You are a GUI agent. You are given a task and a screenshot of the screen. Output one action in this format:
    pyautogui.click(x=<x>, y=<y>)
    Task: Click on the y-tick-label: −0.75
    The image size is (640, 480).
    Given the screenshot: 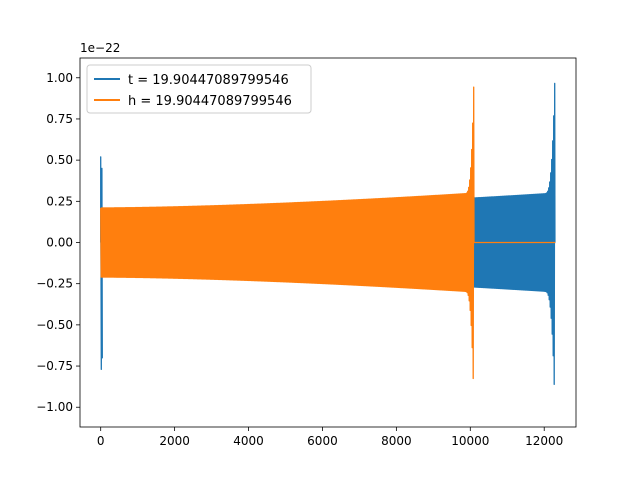 What is the action you would take?
    pyautogui.click(x=54, y=366)
    